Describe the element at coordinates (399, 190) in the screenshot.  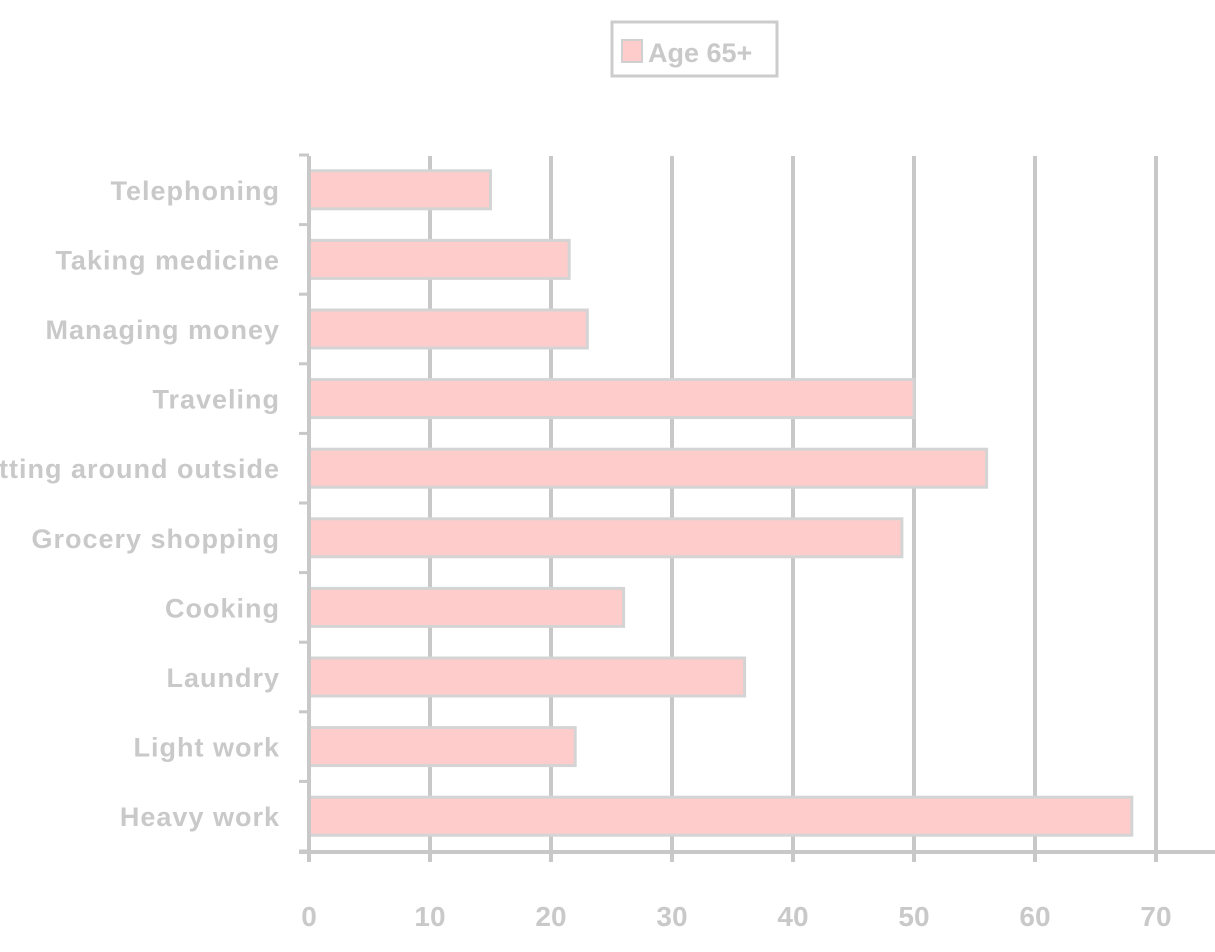
I see `bar-telephoning` at that location.